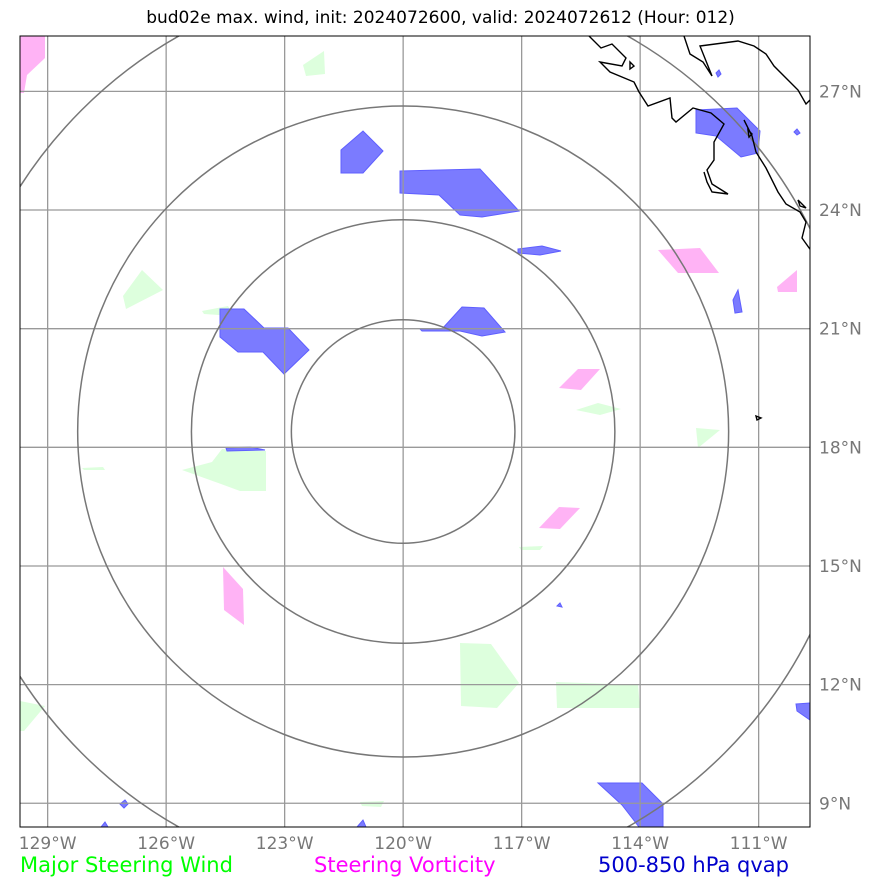  What do you see at coordinates (48, 844) in the screenshot?
I see `longitude-label: 129°W` at bounding box center [48, 844].